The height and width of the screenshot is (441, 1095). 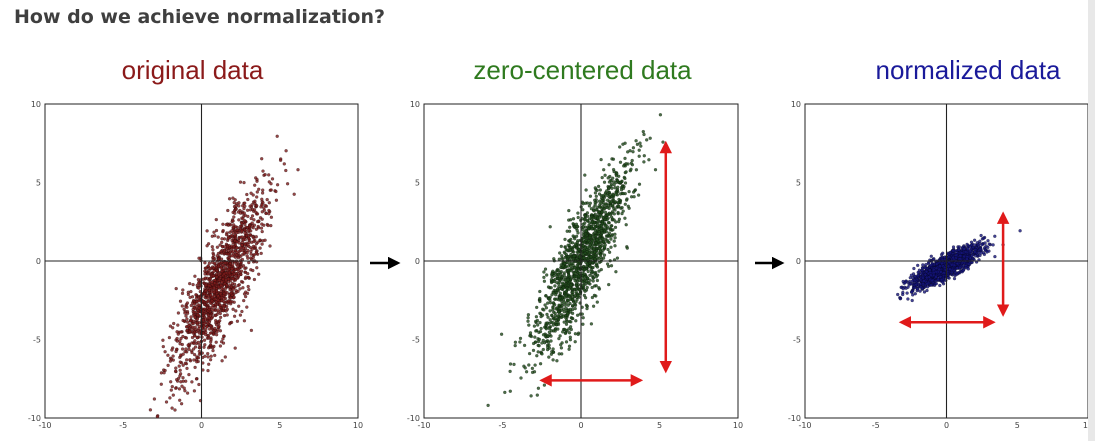 What do you see at coordinates (192, 70) in the screenshot?
I see `plot-title-original: original data` at bounding box center [192, 70].